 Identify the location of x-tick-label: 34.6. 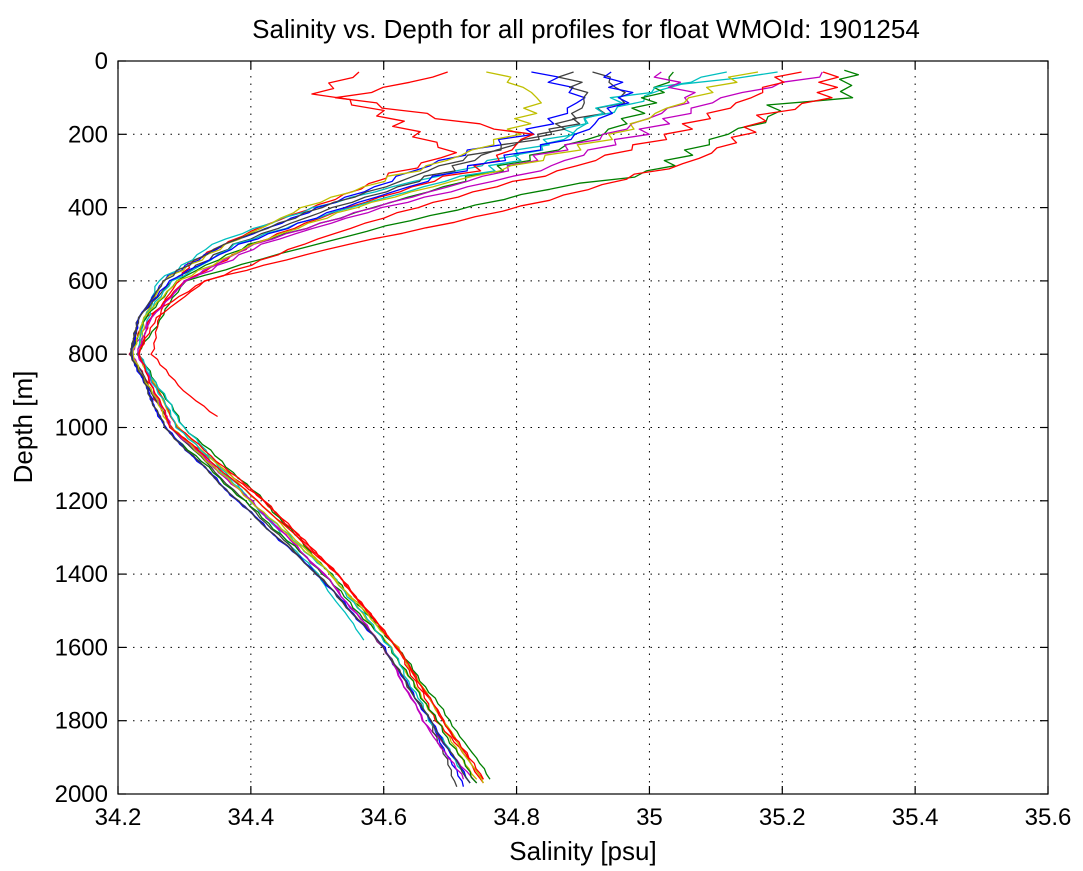
(383, 817).